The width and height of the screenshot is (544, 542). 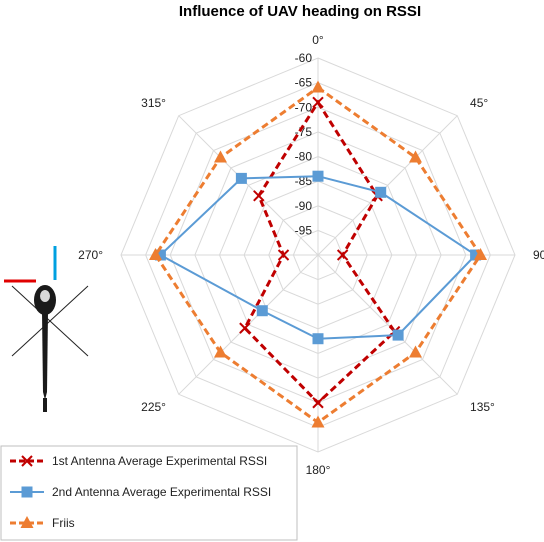 I want to click on radial-tick-label: -65, so click(x=304, y=83).